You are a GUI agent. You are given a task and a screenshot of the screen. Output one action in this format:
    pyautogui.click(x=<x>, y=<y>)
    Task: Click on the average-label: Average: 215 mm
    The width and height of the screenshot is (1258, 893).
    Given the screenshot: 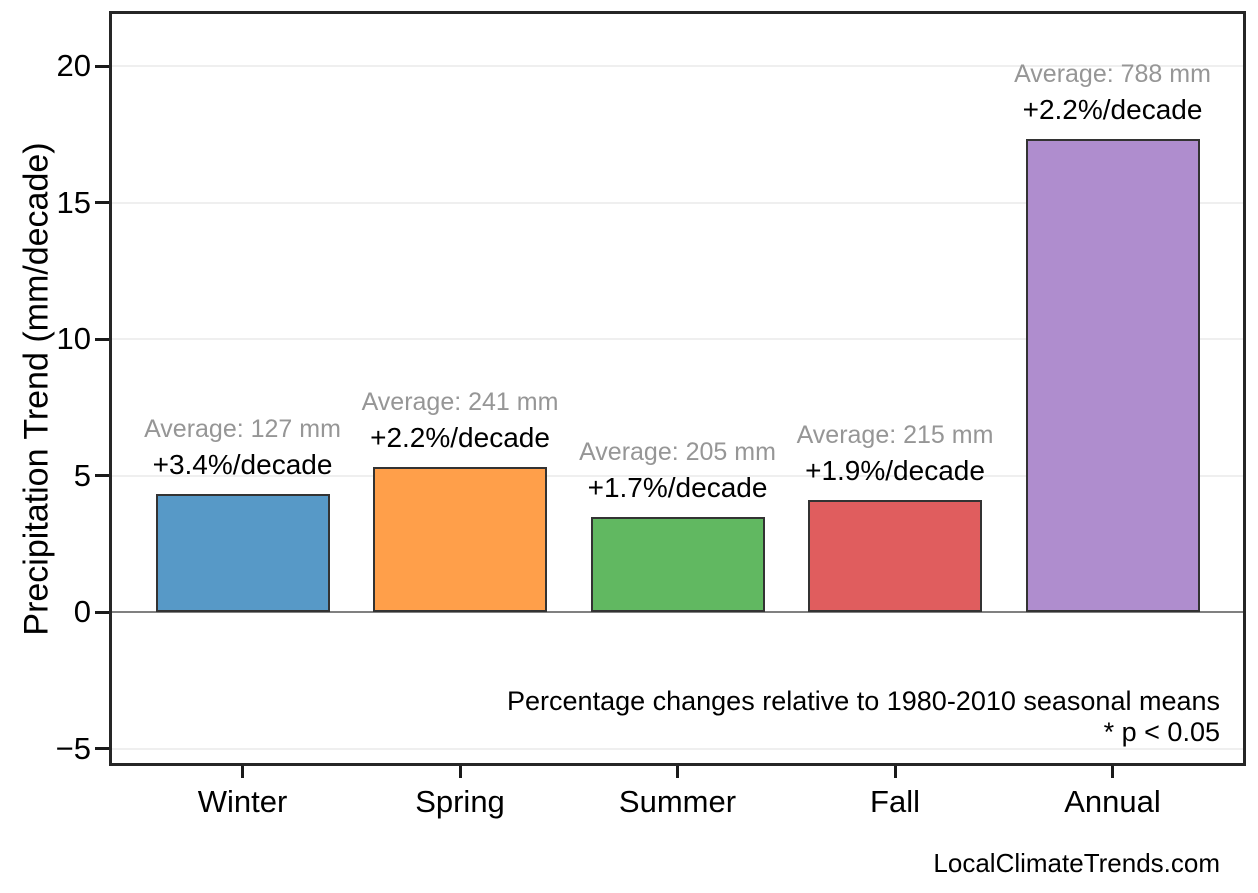 What is the action you would take?
    pyautogui.click(x=895, y=435)
    